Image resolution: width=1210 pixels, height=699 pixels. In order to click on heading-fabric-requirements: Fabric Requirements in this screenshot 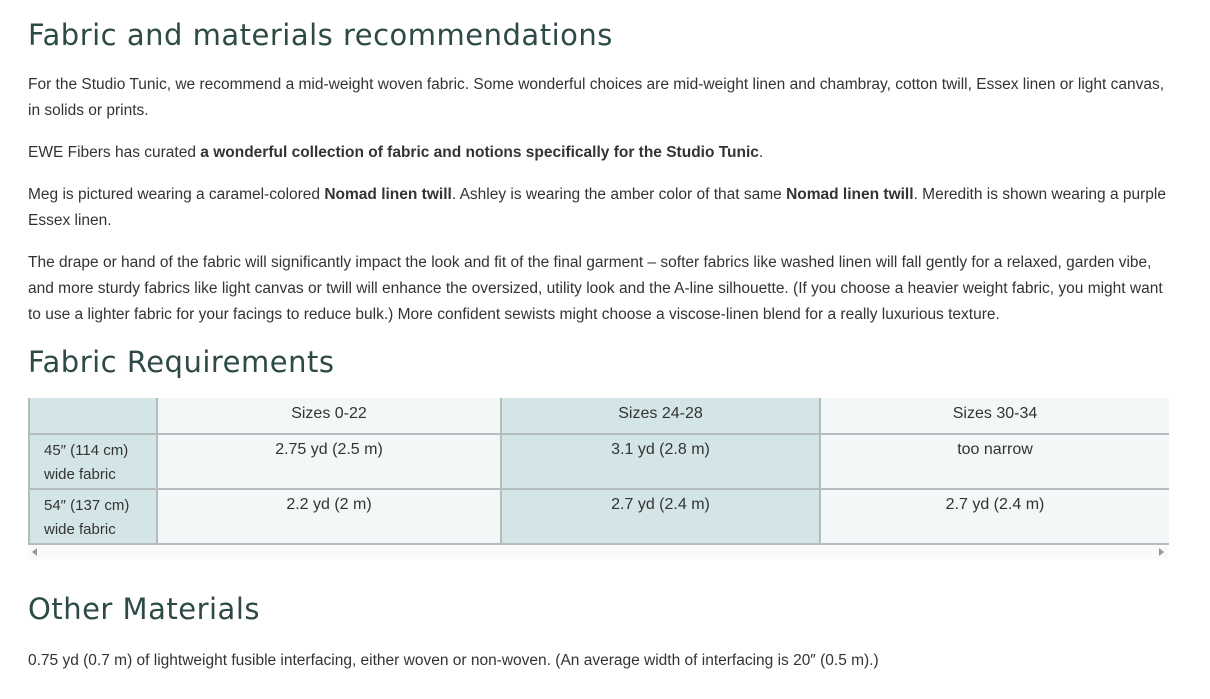, I will do `click(181, 362)`.